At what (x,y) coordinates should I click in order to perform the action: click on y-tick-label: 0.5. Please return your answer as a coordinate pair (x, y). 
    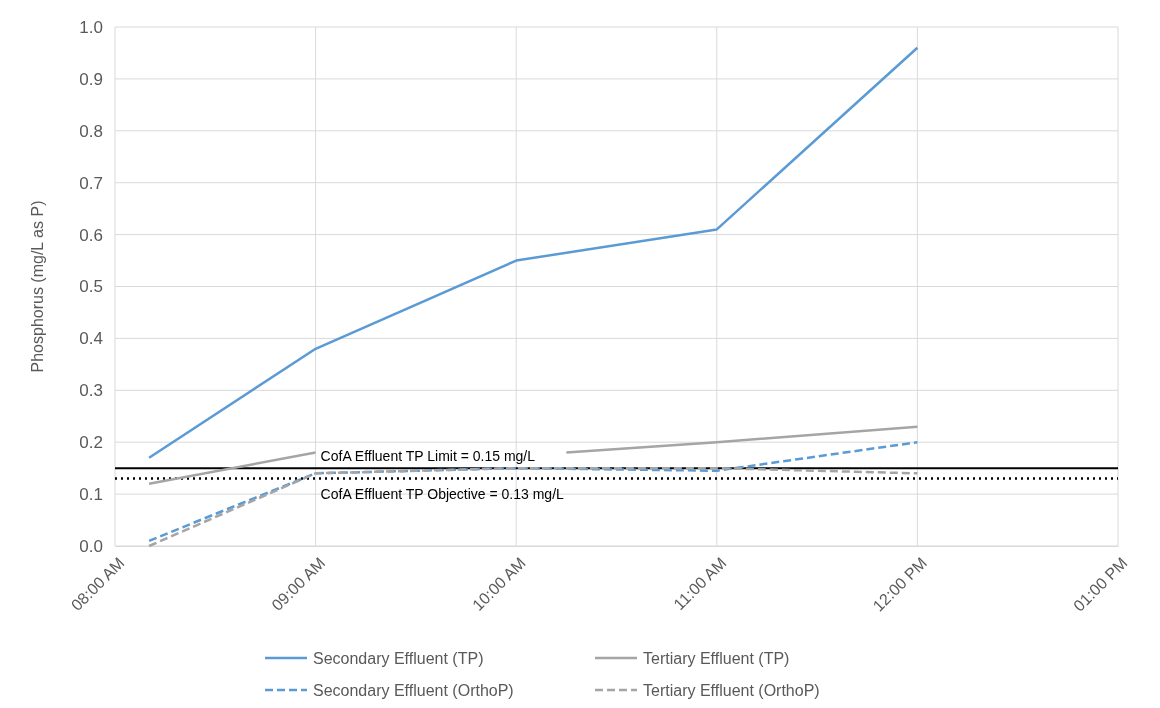
    Looking at the image, I should click on (91, 287).